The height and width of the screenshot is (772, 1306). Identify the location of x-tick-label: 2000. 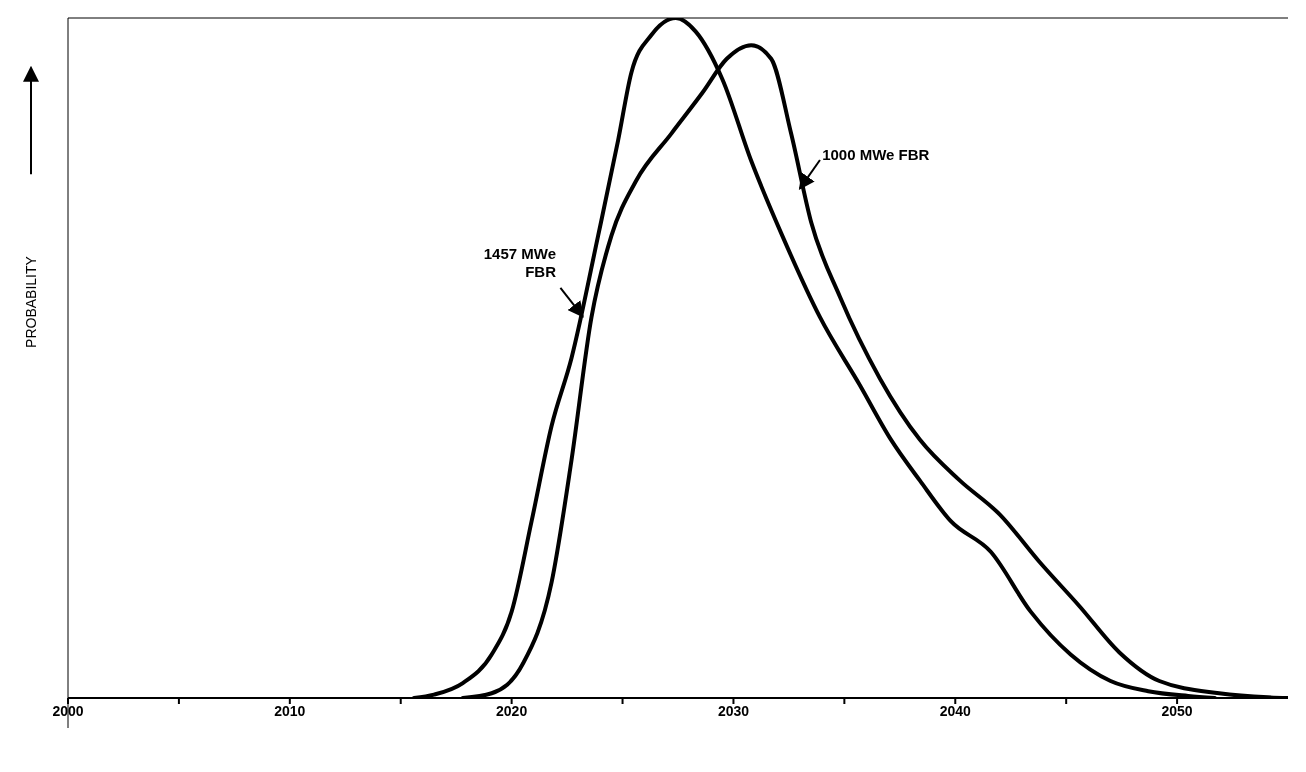
(68, 710).